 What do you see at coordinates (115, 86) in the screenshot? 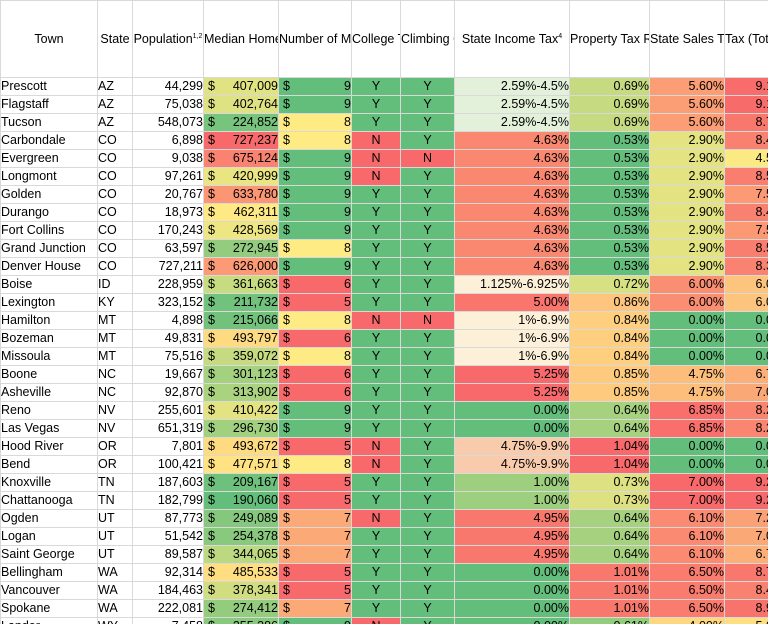
I see `cell-state: AZ` at bounding box center [115, 86].